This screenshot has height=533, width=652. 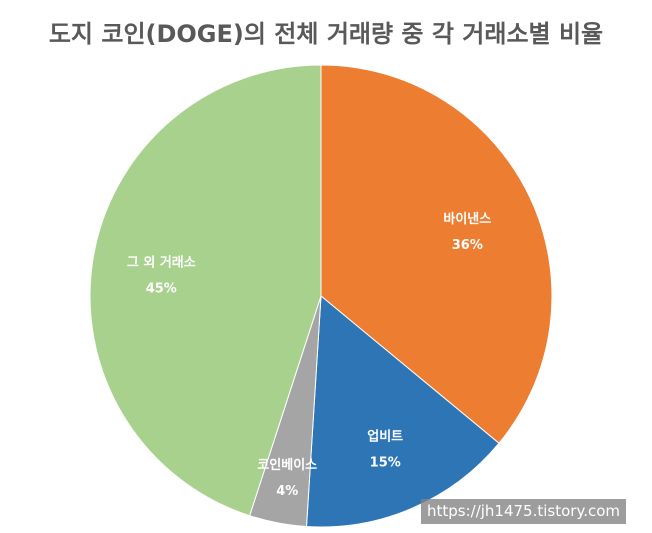 What do you see at coordinates (467, 219) in the screenshot?
I see `slice-label-1: 바이낸스` at bounding box center [467, 219].